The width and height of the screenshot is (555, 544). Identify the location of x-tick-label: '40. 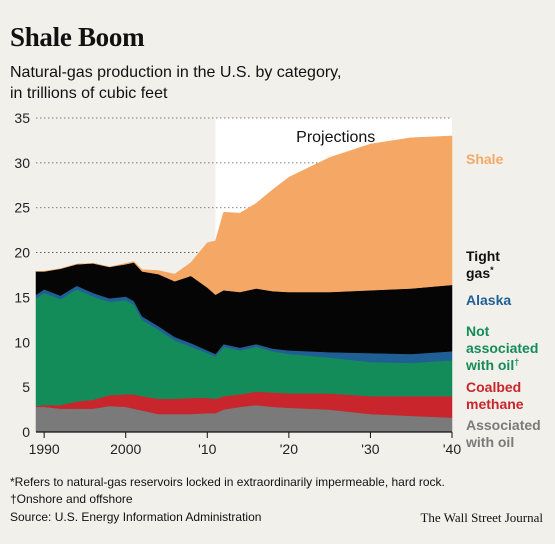
(452, 449).